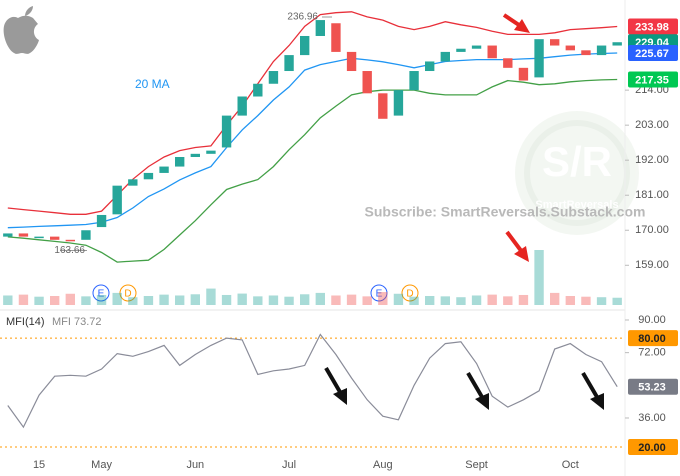 The height and width of the screenshot is (476, 680). Describe the element at coordinates (383, 465) in the screenshot. I see `x-tick-label: Aug` at that location.